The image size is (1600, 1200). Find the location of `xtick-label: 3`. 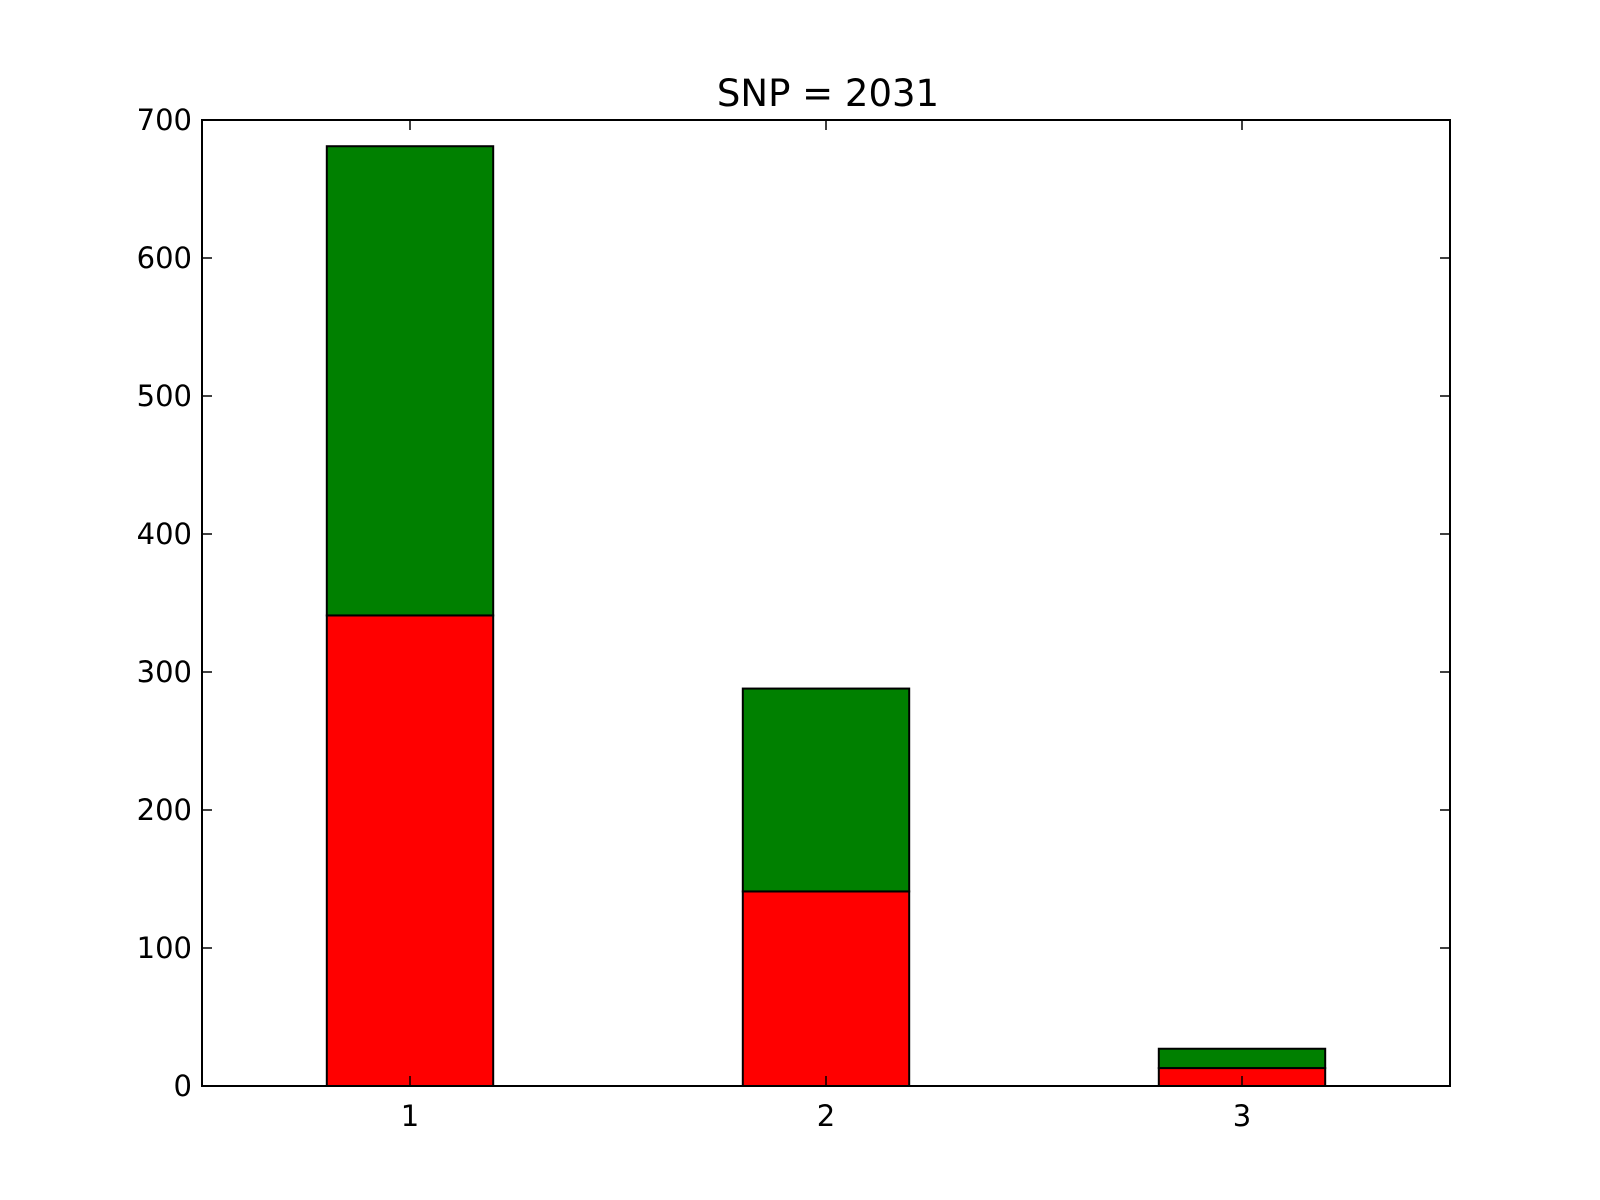

xtick-label: 3 is located at coordinates (1242, 1116).